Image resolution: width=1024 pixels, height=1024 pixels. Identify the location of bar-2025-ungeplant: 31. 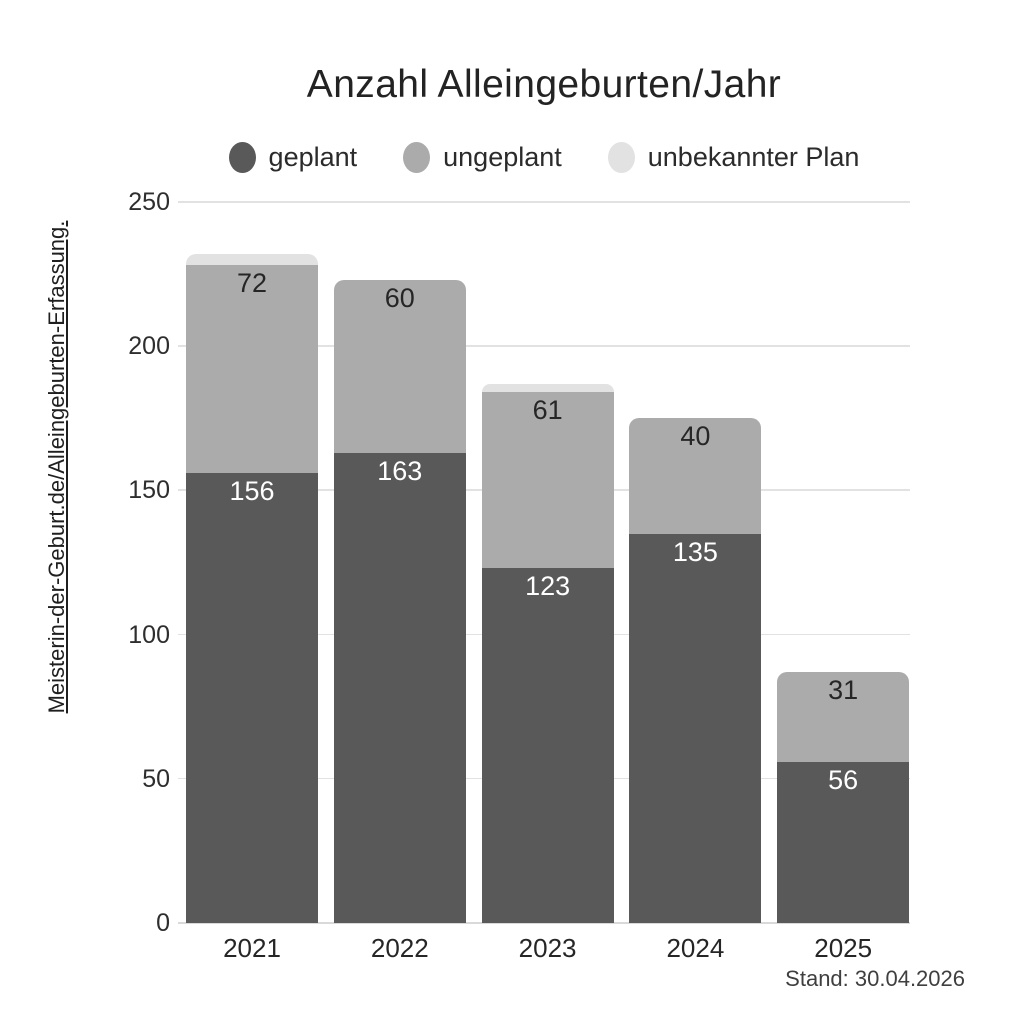
(843, 717).